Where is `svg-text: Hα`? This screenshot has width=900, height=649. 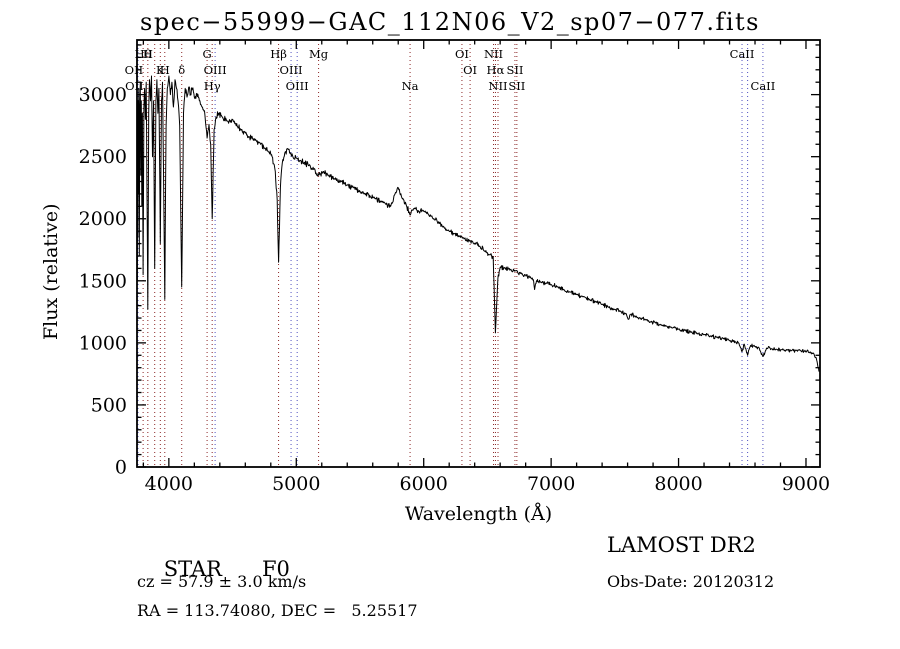 svg-text: Hα is located at coordinates (496, 70).